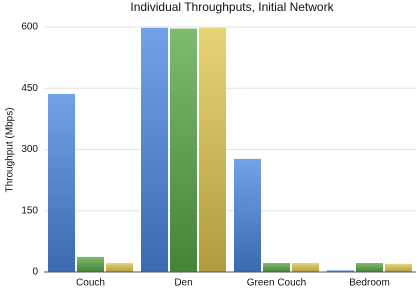 The image size is (420, 288). I want to click on y-tick-label: 0, so click(35, 272).